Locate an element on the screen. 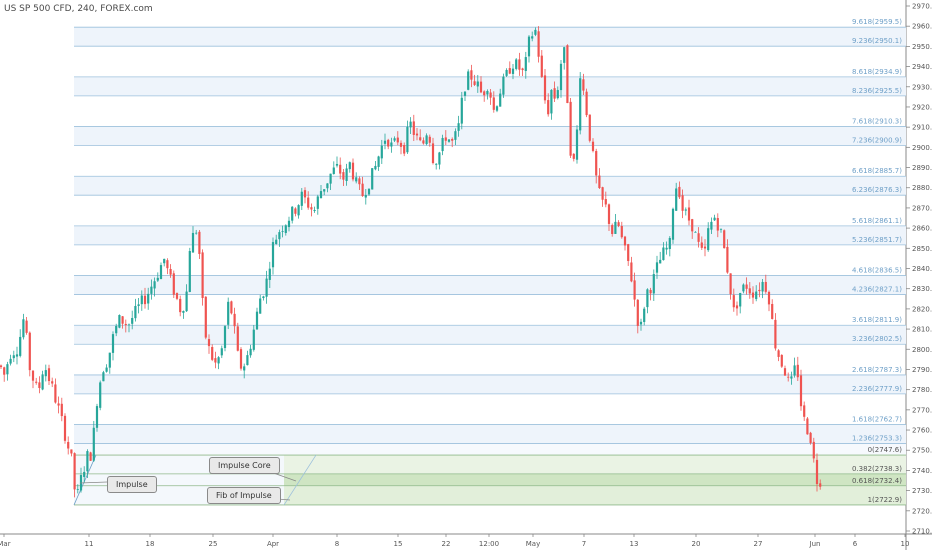 This screenshot has width=932, height=550. time-tick-label: 22 is located at coordinates (446, 544).